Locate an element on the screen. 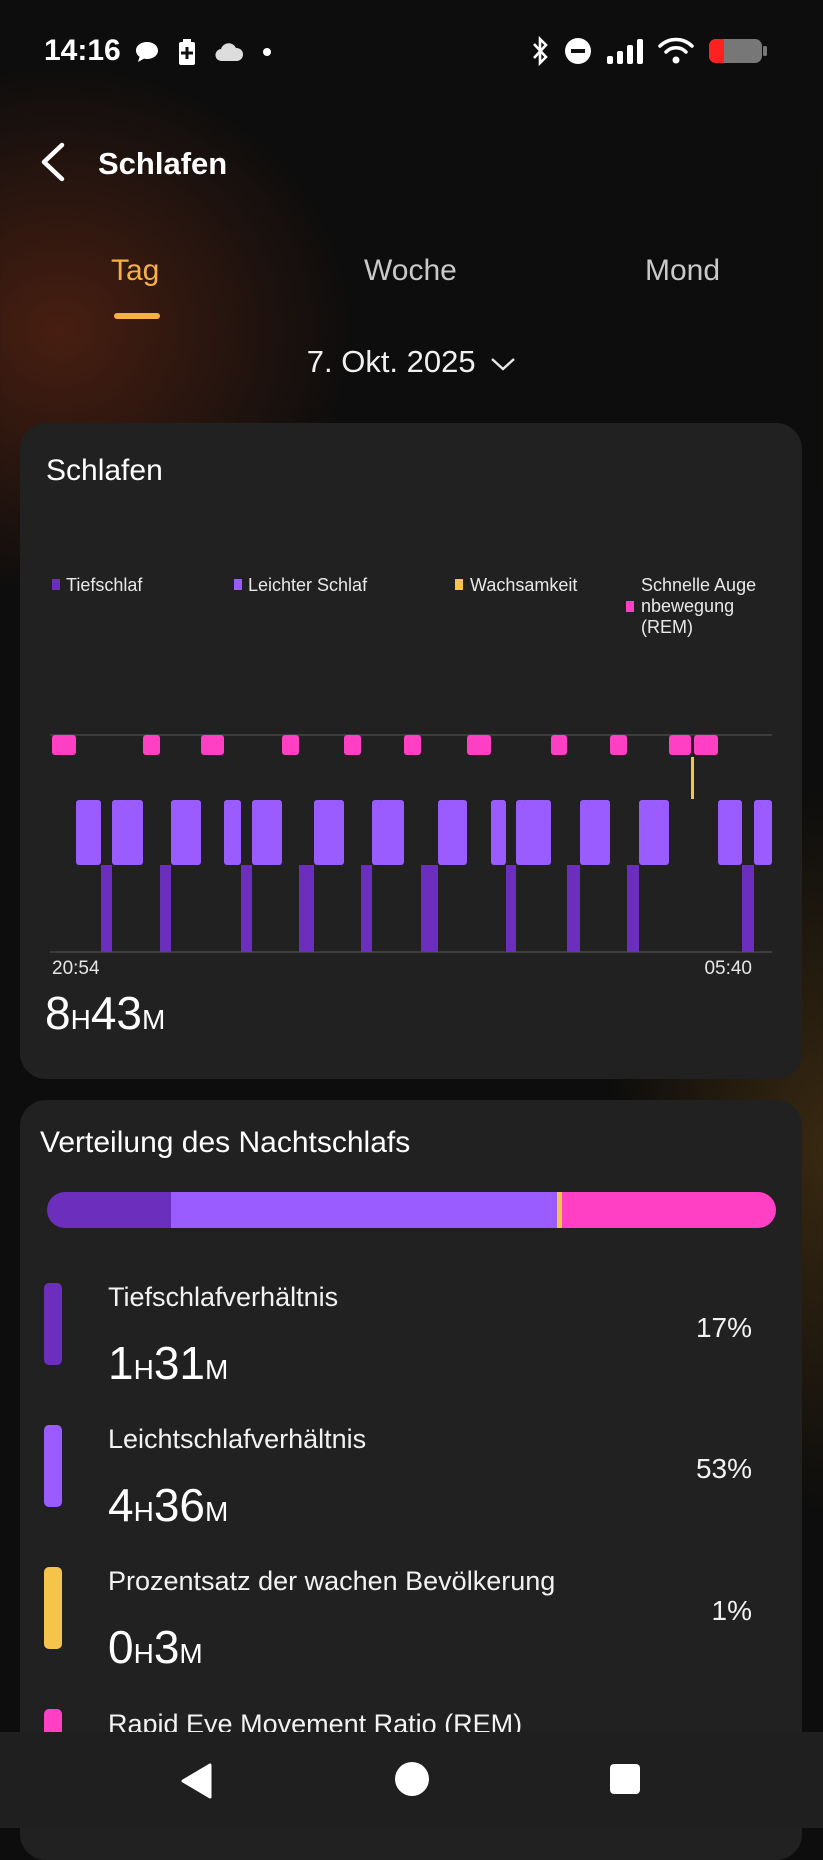  awake-segments is located at coordinates (692, 778).